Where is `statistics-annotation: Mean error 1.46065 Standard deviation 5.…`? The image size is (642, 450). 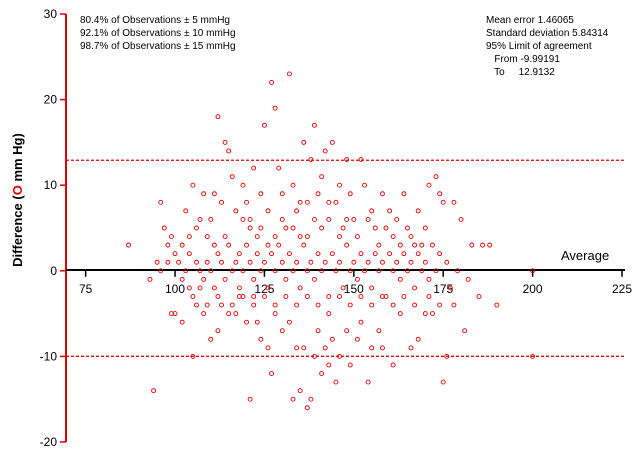 statistics-annotation: Mean error 1.46065 Standard deviation 5.… is located at coordinates (547, 46).